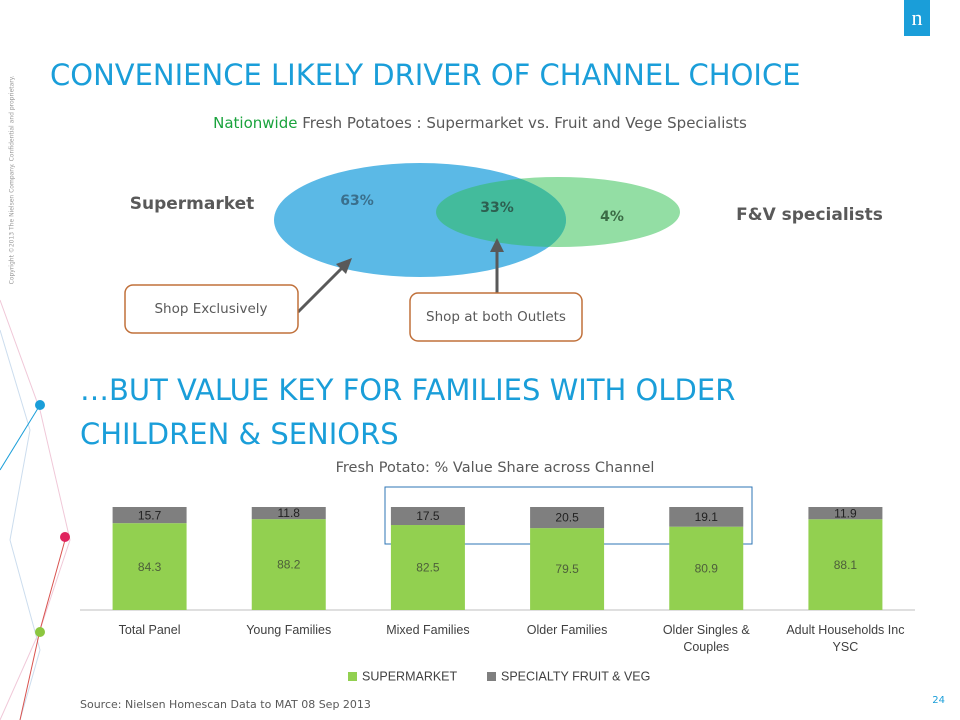 This screenshot has width=960, height=720. What do you see at coordinates (612, 217) in the screenshot?
I see `venn-label: 4%` at bounding box center [612, 217].